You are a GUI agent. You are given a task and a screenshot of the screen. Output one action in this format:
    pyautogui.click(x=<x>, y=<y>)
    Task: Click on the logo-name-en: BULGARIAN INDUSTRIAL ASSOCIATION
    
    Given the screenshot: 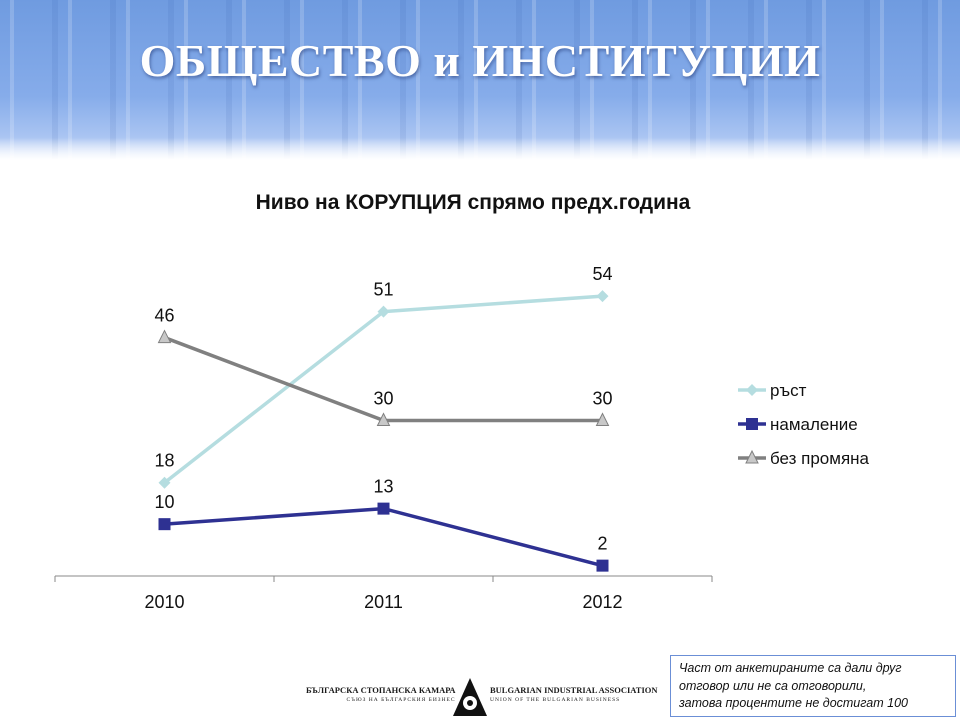 What is the action you would take?
    pyautogui.click(x=574, y=690)
    